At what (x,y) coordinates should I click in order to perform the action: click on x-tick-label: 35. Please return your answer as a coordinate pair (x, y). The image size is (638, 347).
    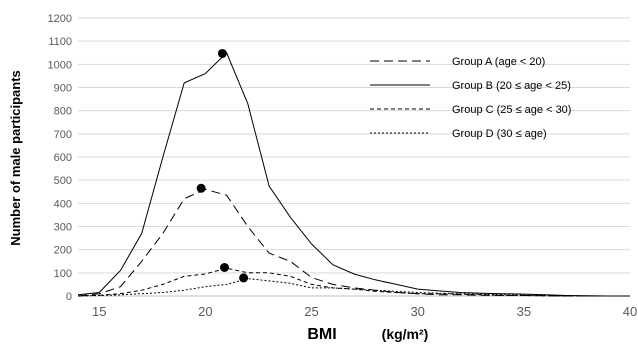
    Looking at the image, I should click on (524, 311).